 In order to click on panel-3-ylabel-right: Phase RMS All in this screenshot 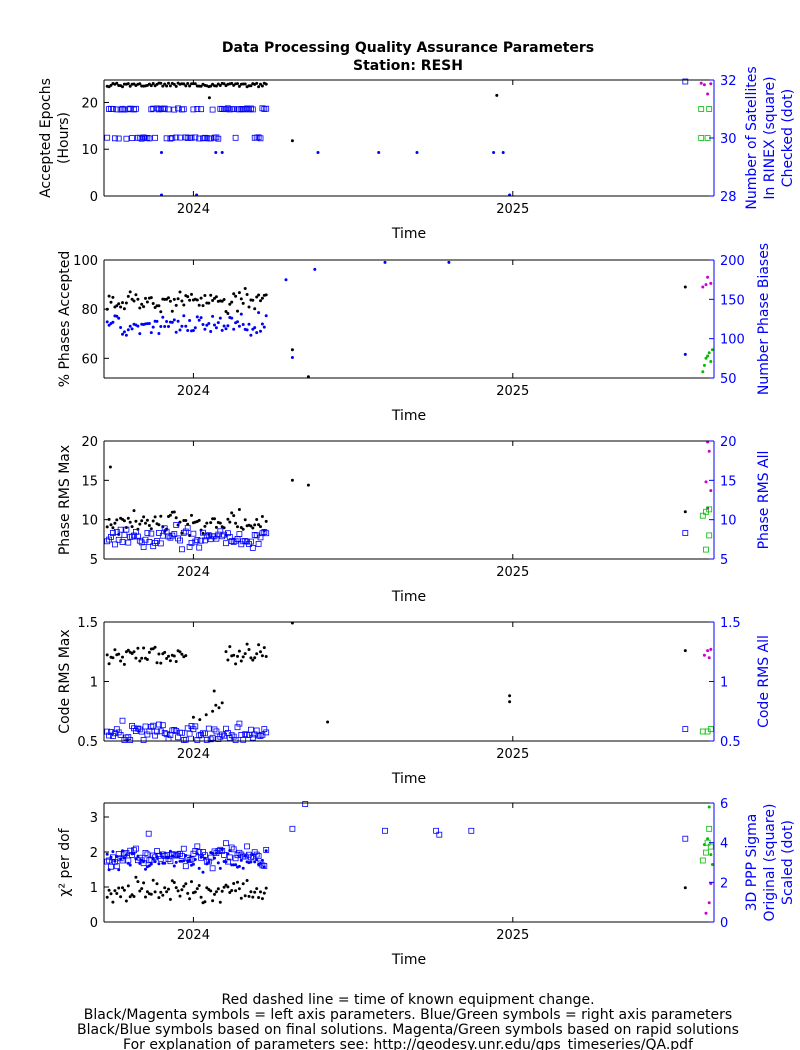, I will do `click(764, 500)`.